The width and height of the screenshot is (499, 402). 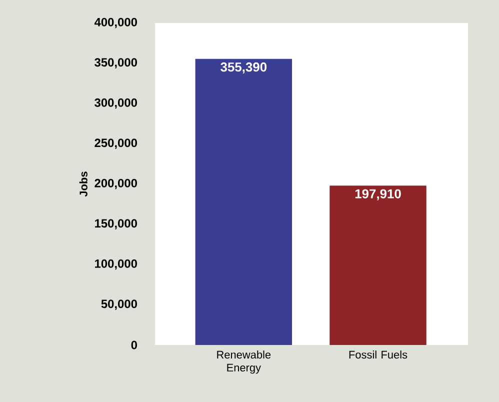 What do you see at coordinates (243, 68) in the screenshot?
I see `data-label: 355,390` at bounding box center [243, 68].